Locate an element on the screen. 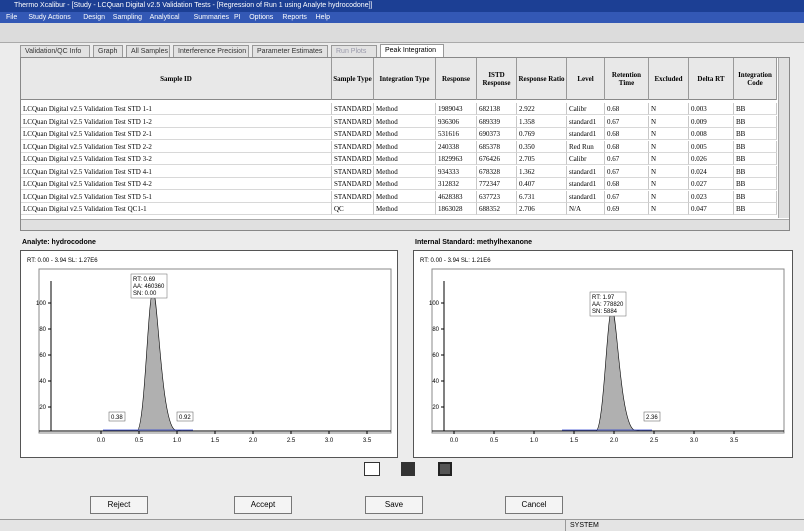  tab: Peak Integration is located at coordinates (412, 50).